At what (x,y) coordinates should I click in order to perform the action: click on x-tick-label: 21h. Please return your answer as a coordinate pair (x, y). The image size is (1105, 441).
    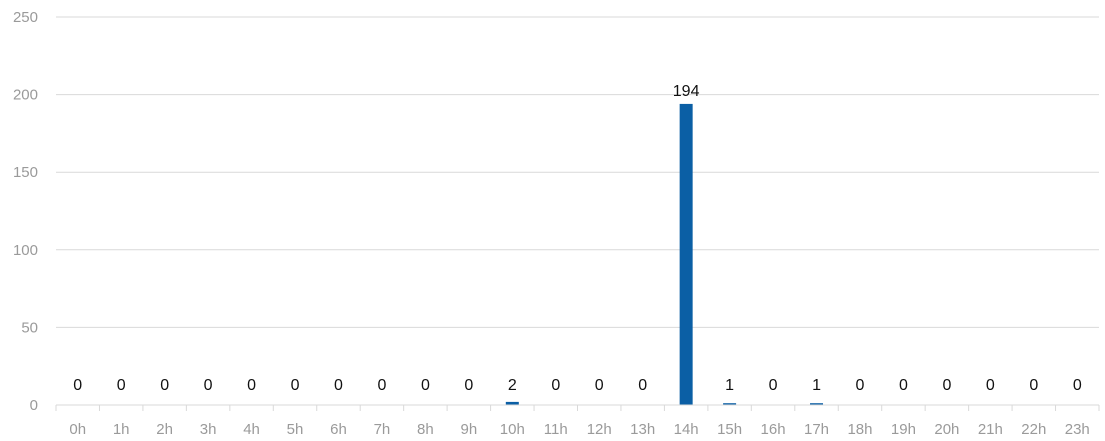
    Looking at the image, I should click on (990, 429).